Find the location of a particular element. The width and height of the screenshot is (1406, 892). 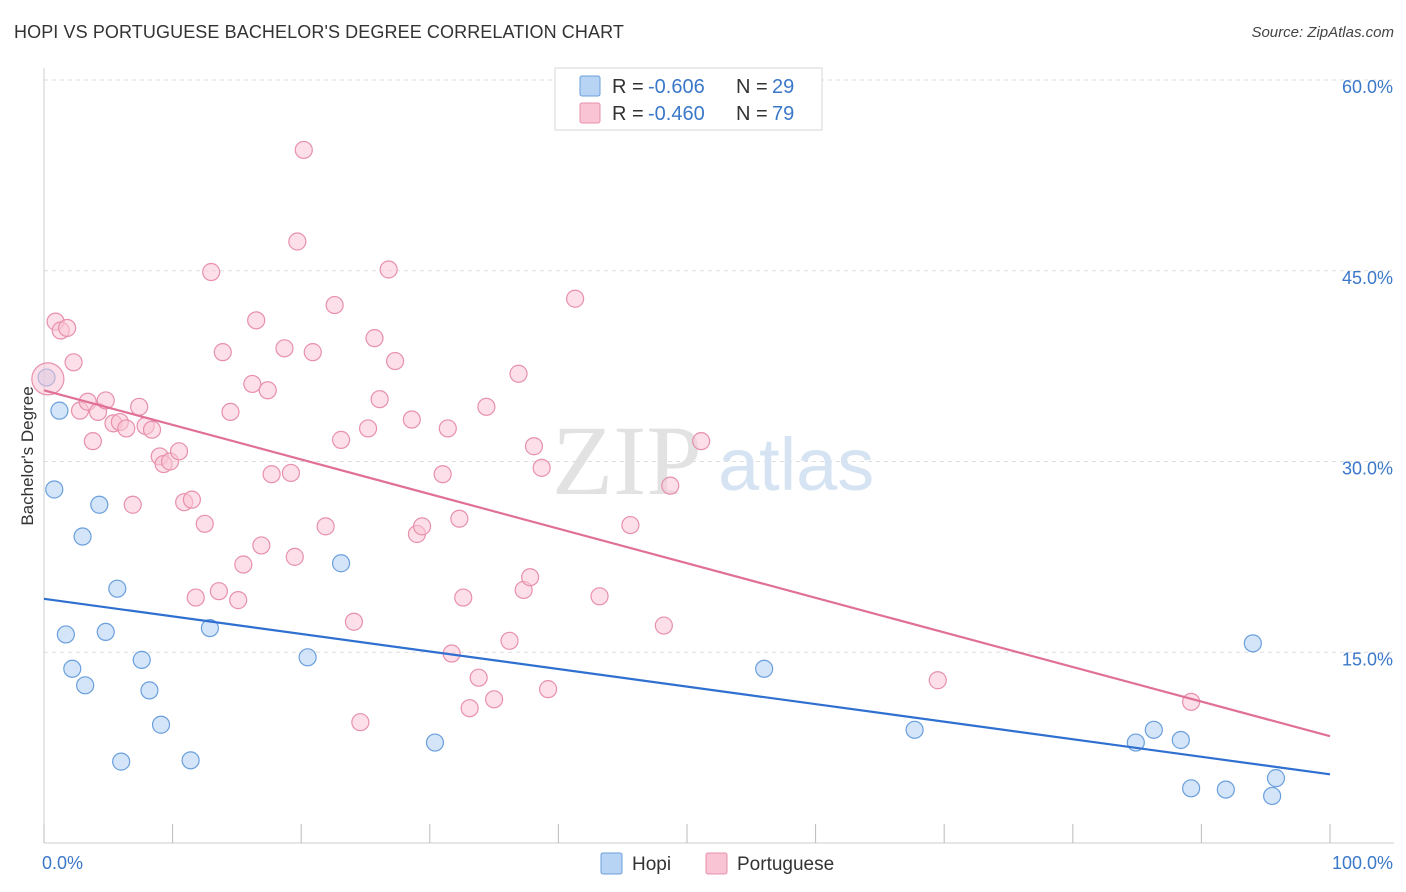

watermark-atlas: atlas is located at coordinates (796, 464).